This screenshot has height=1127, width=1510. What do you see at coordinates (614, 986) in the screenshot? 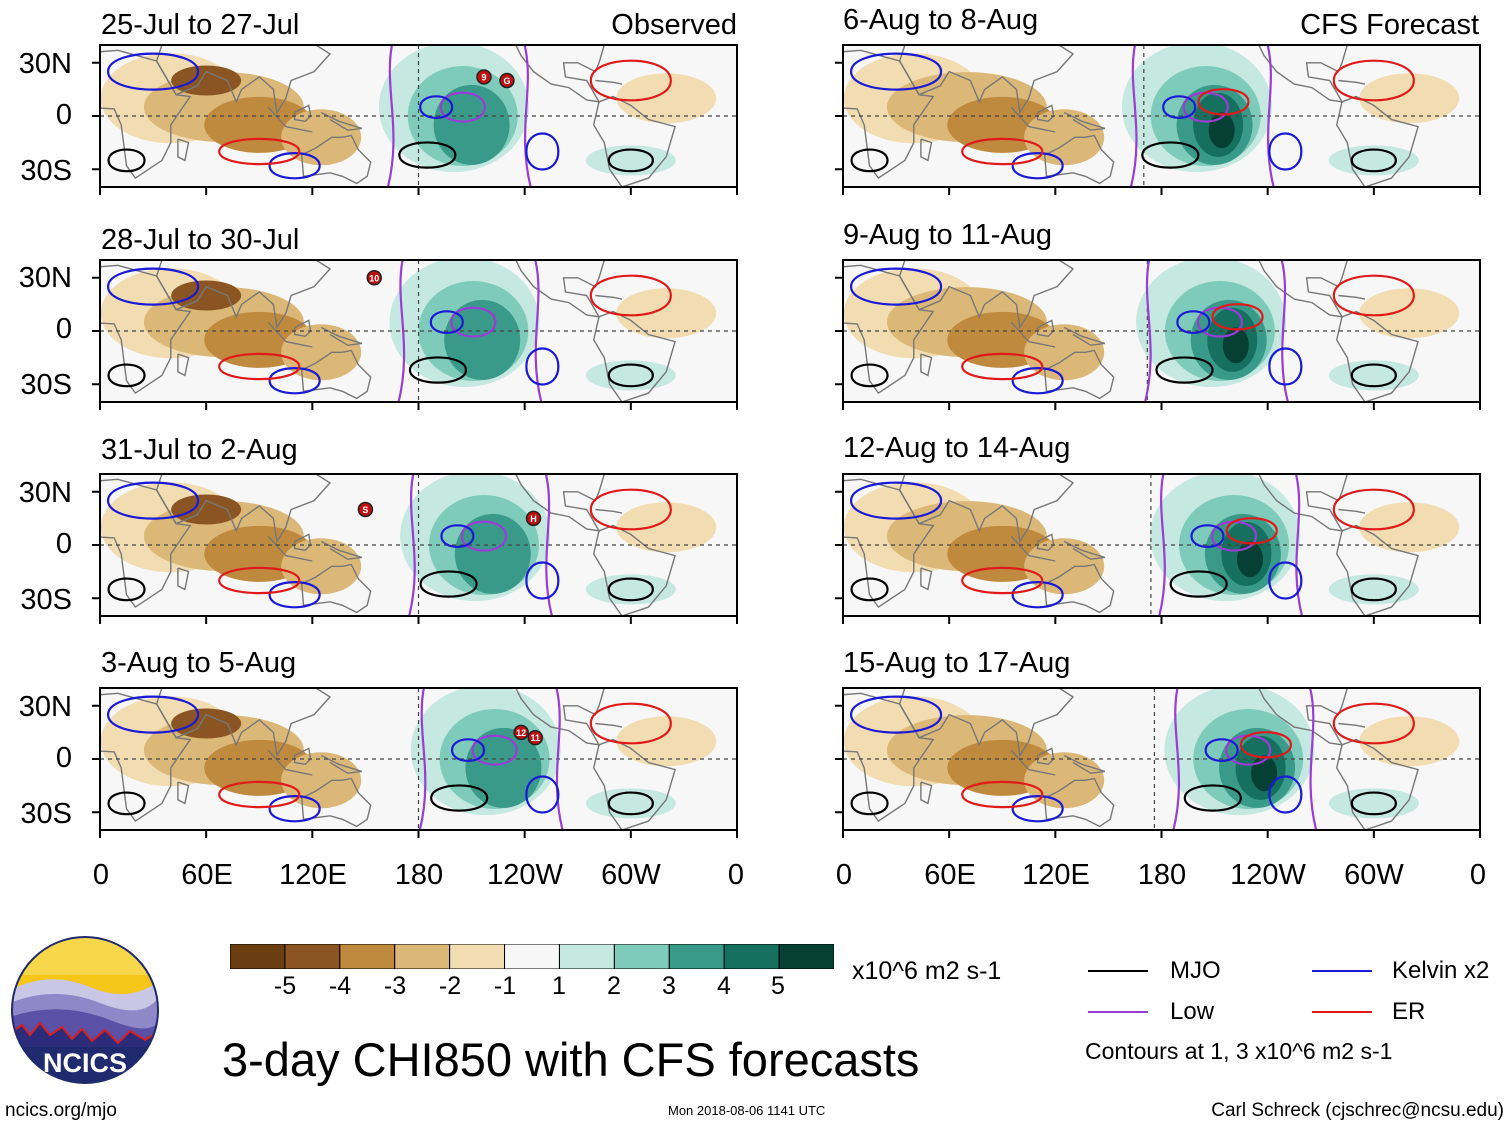
I see `cb-label-p2: 2` at bounding box center [614, 986].